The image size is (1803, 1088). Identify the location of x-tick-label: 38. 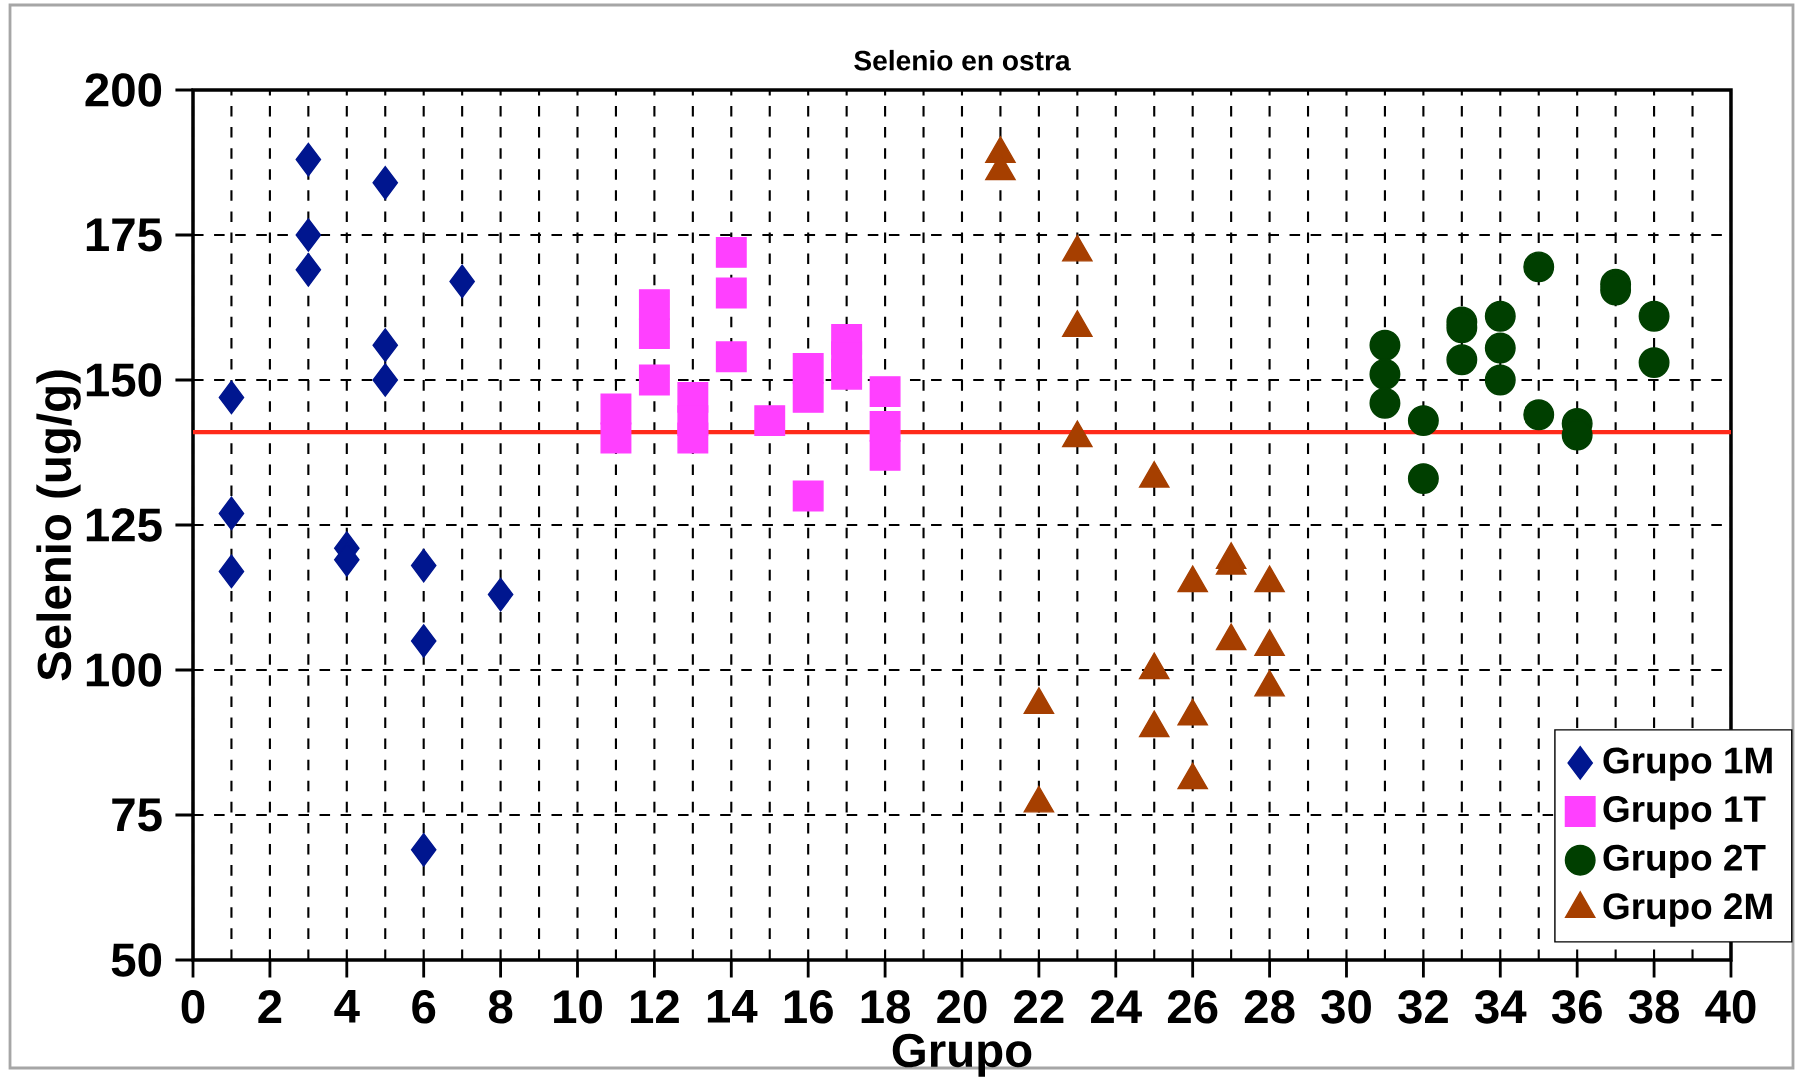
(1653, 1006).